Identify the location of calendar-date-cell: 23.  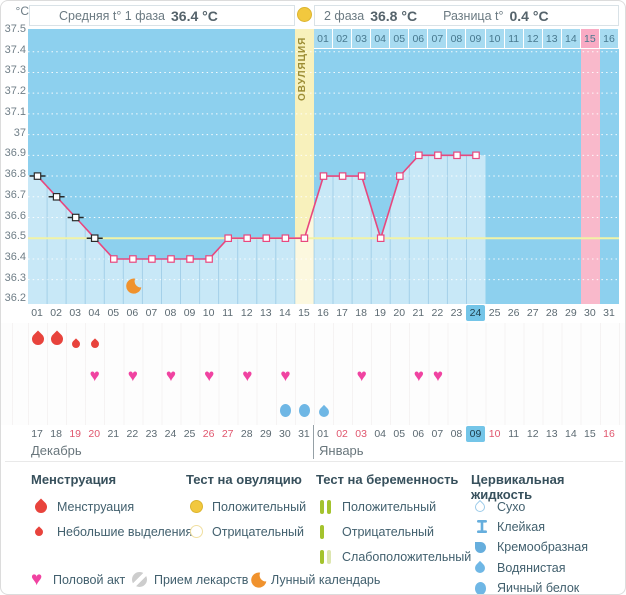
(151, 434).